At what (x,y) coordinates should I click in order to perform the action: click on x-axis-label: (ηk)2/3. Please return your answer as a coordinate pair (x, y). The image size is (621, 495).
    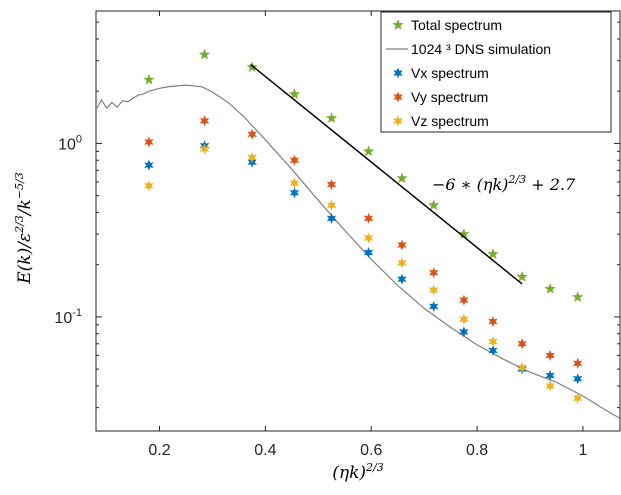
    Looking at the image, I should click on (357, 472).